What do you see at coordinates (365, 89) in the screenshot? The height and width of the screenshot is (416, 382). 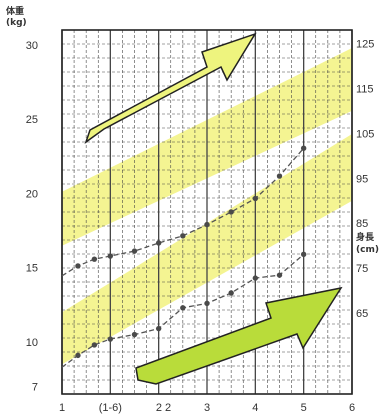 I see `right-tick-label: 115` at bounding box center [365, 89].